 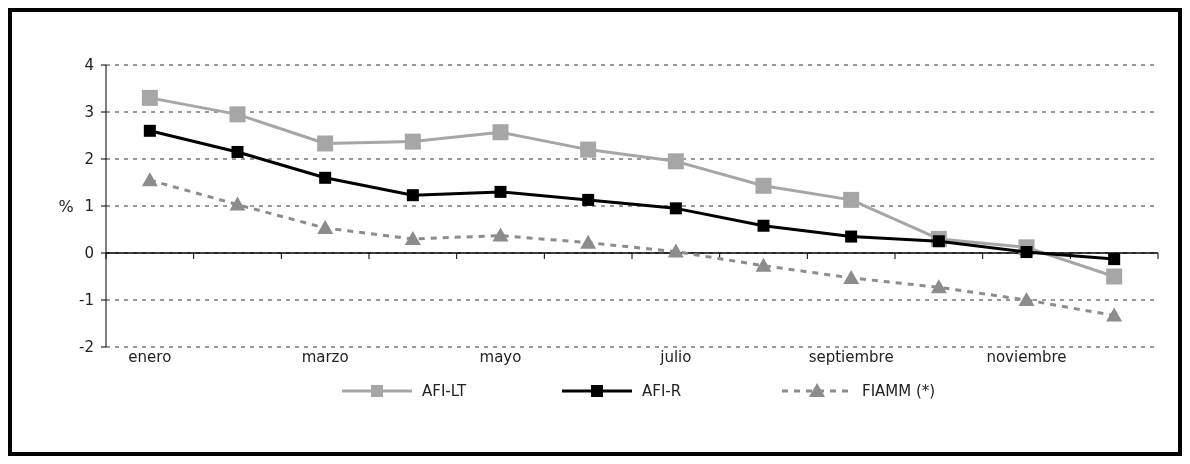 I want to click on y-tick-label: 3, so click(x=89, y=112).